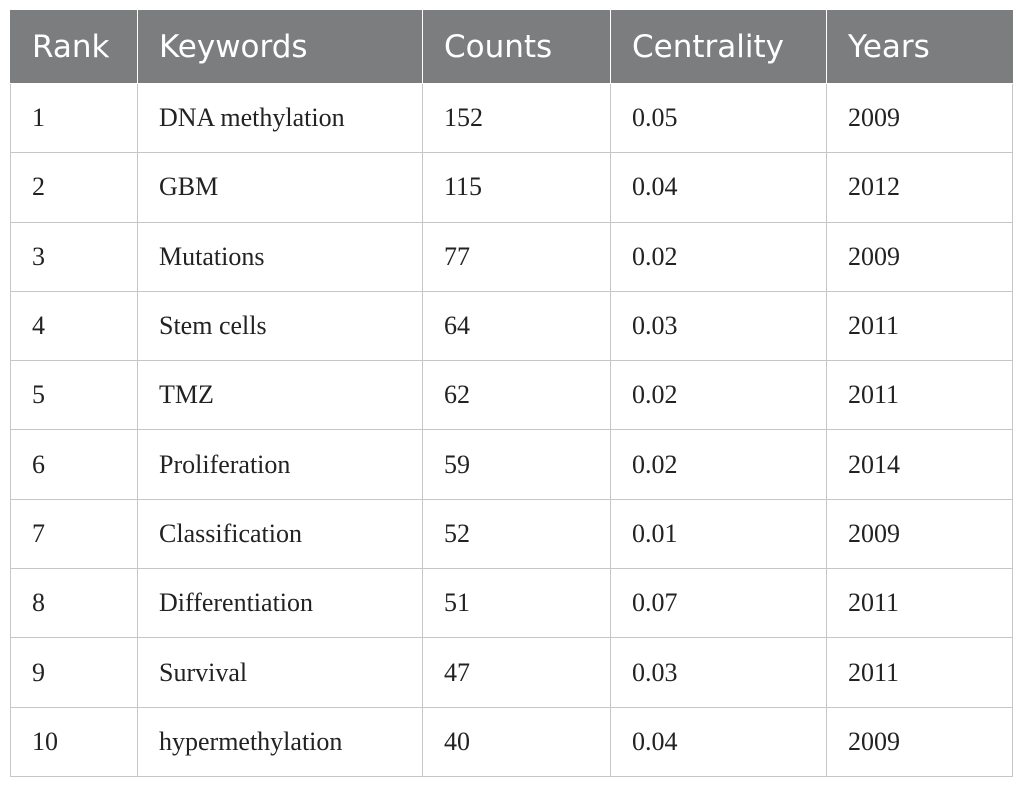  I want to click on cell-keyword: GBM, so click(280, 187).